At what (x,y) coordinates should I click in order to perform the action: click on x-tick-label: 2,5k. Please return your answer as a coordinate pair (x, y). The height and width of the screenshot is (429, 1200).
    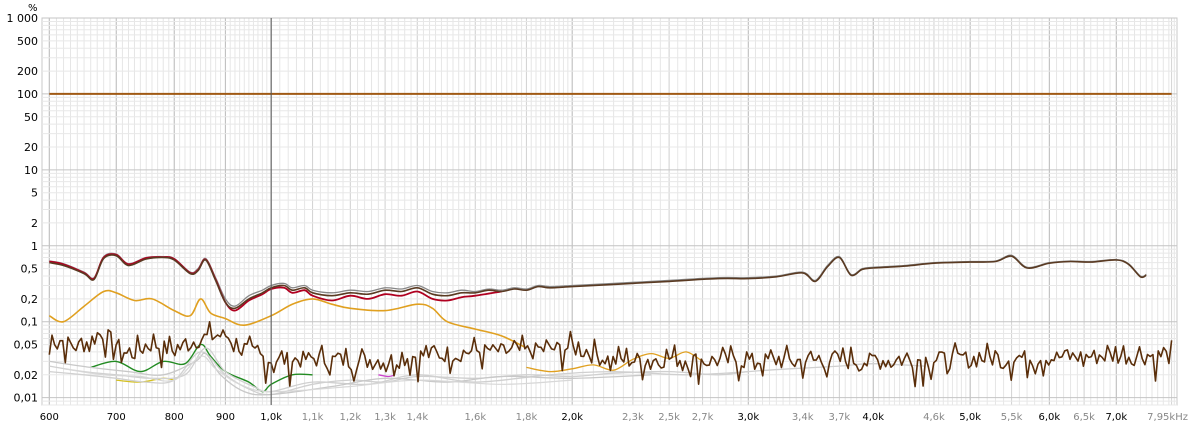
    Looking at the image, I should click on (669, 417).